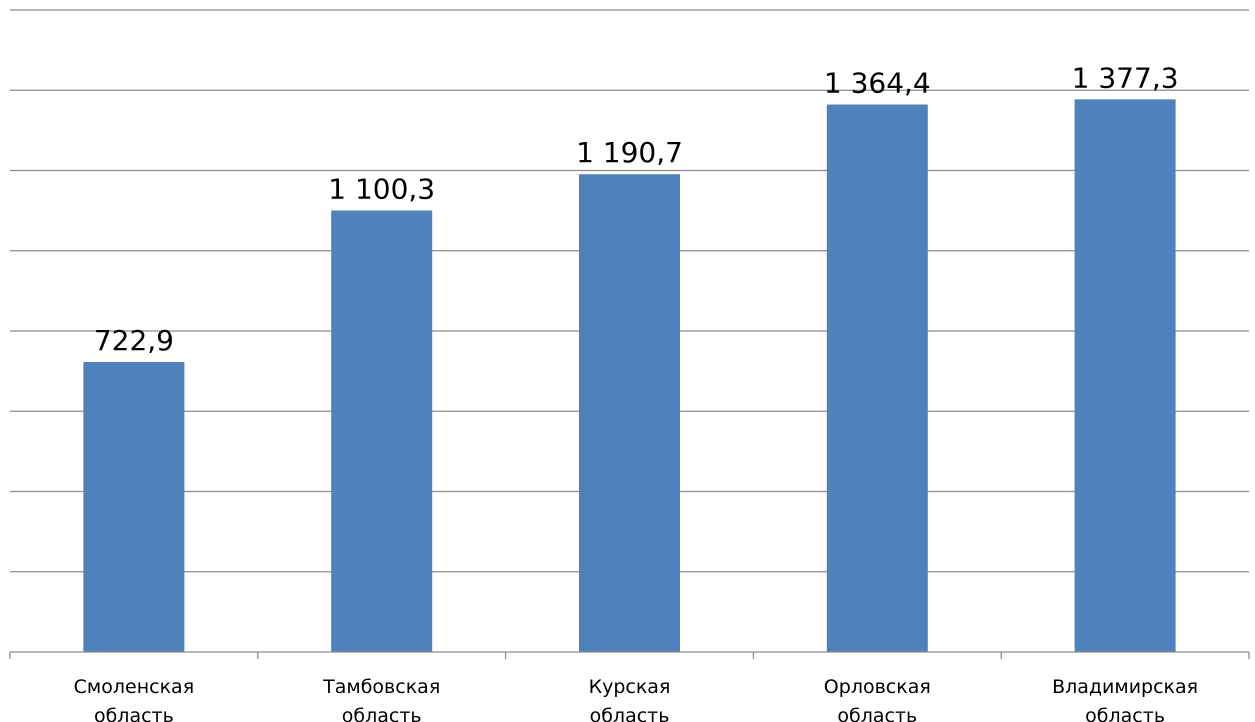  What do you see at coordinates (629, 152) in the screenshot?
I see `data-label: 1 190,7` at bounding box center [629, 152].